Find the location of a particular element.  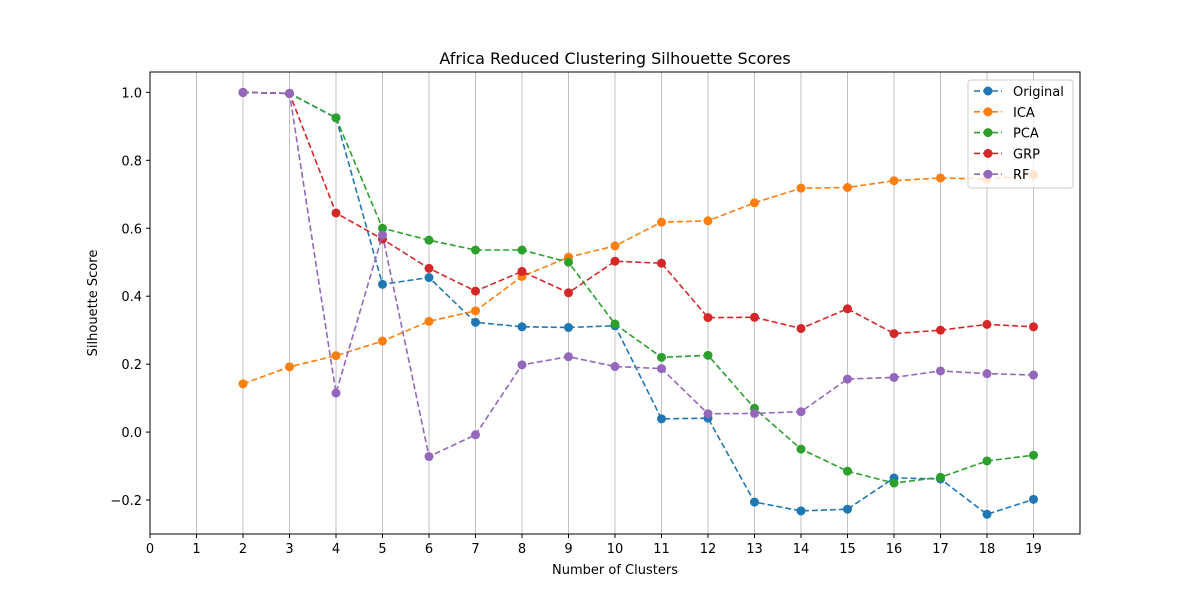

x-tick-label: 5 is located at coordinates (382, 549).